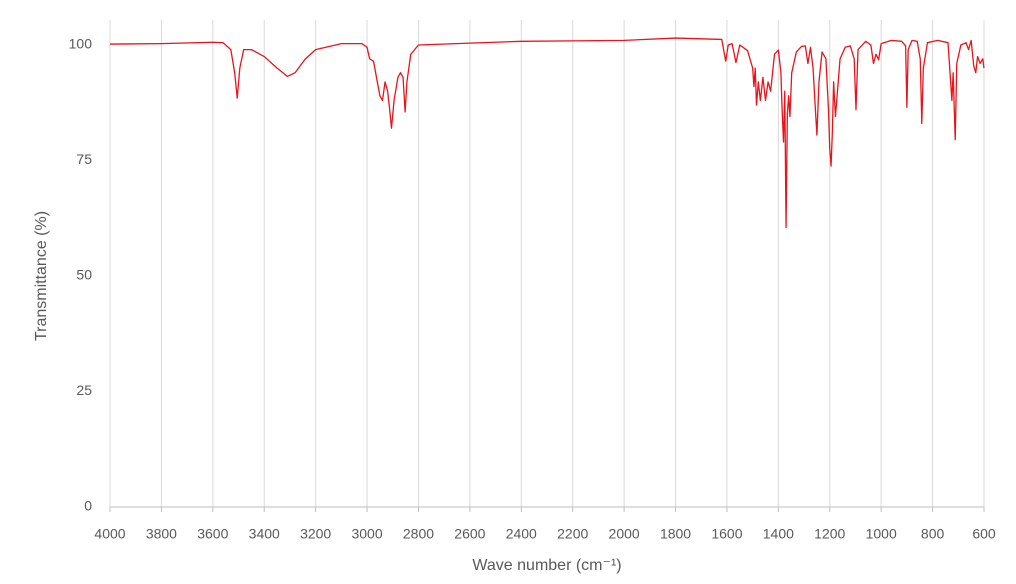  Describe the element at coordinates (212, 534) in the screenshot. I see `x-tick-label: 3600` at that location.